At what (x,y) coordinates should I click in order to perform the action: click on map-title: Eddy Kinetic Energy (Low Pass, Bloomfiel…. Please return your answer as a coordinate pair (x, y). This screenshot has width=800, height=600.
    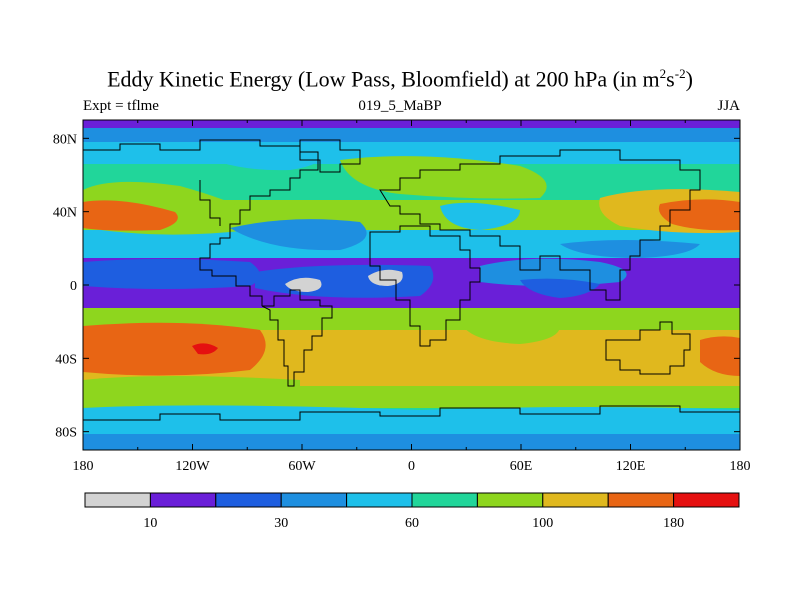
    Looking at the image, I should click on (400, 79).